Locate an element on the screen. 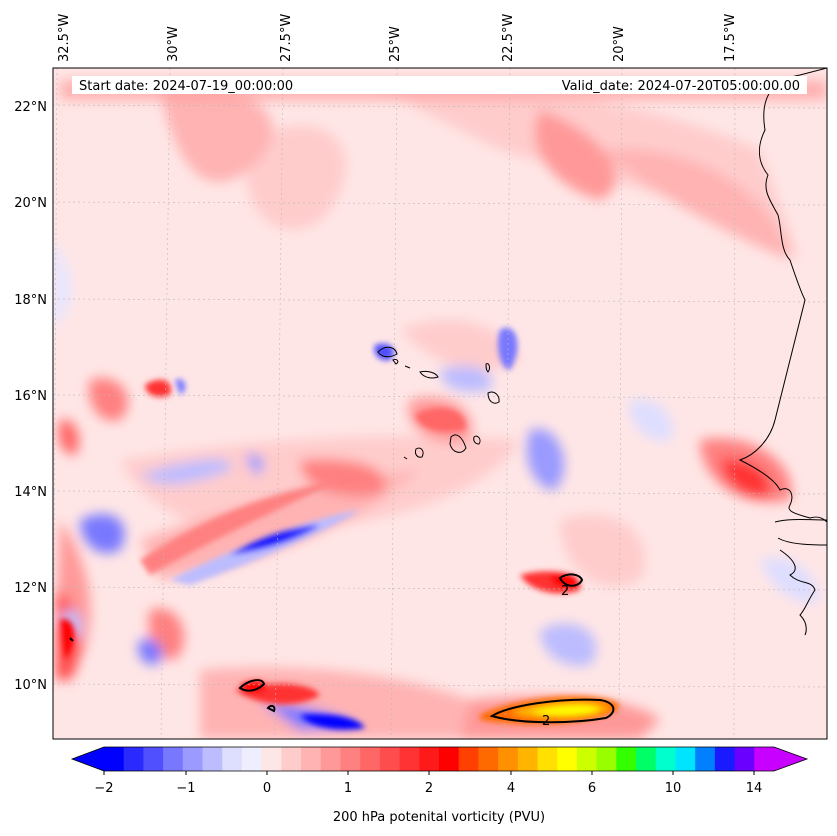  lon-label: 30°W is located at coordinates (173, 44).